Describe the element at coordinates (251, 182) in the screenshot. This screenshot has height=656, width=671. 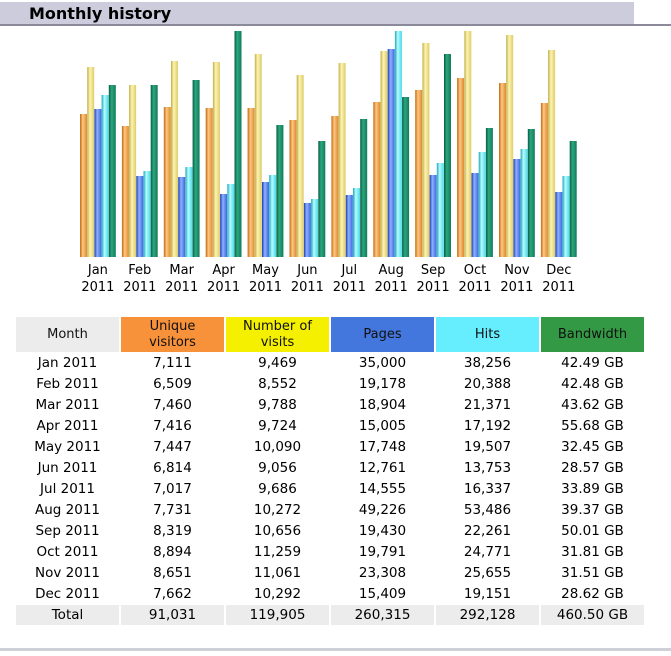
I see `bar-unique-visitors-may-2011` at that location.